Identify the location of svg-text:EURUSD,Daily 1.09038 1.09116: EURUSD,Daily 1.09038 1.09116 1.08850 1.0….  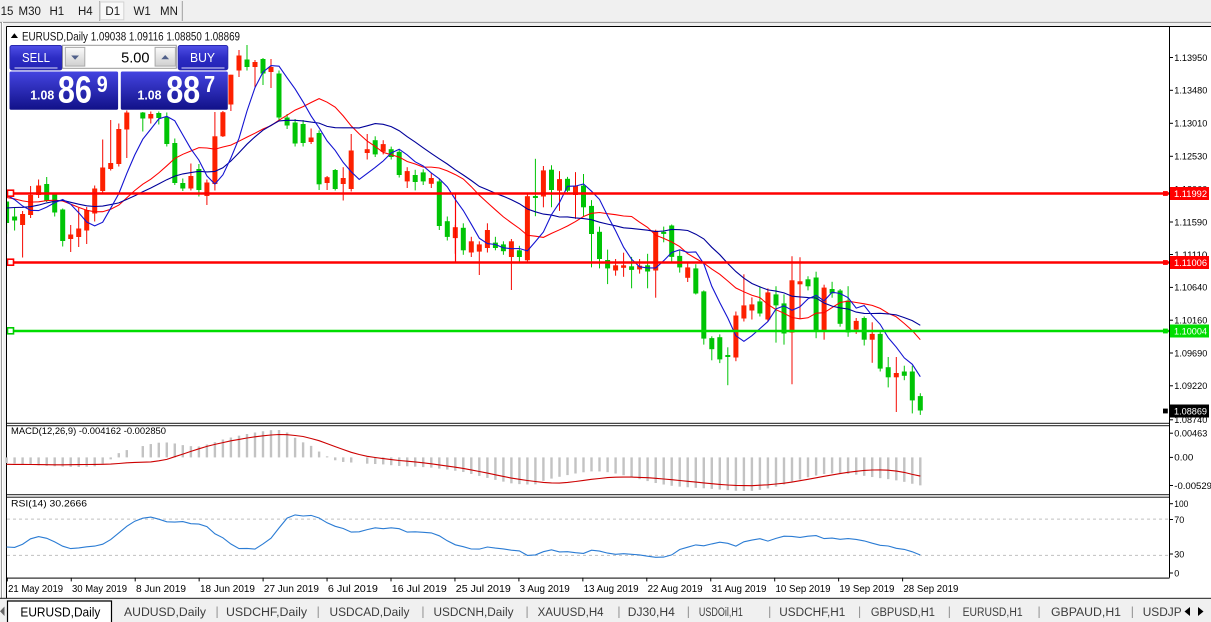
(131, 37).